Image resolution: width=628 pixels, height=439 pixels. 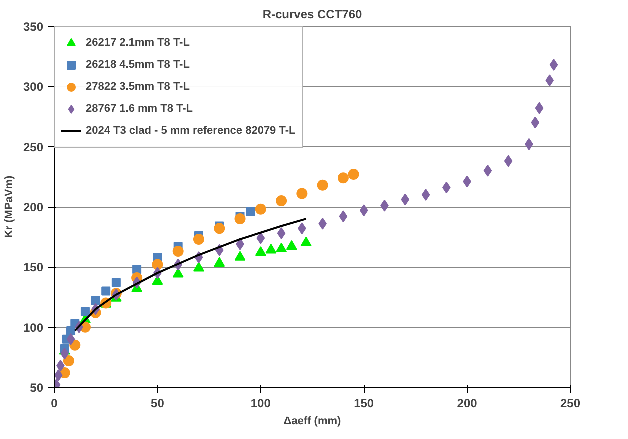 What do you see at coordinates (158, 403) in the screenshot?
I see `x-tick-label: 50` at bounding box center [158, 403].